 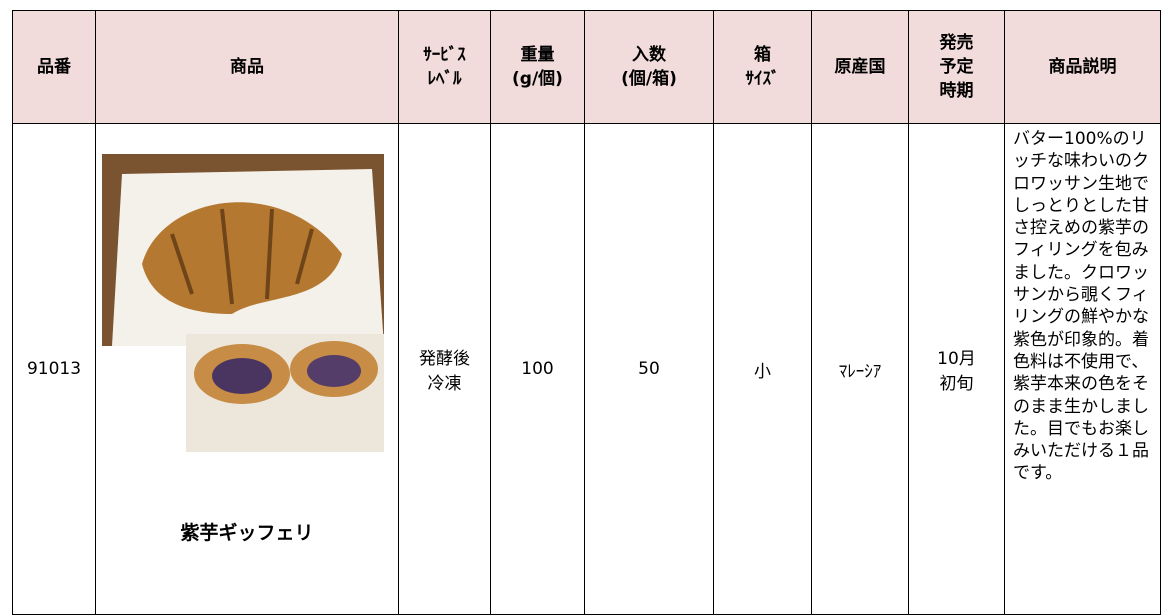 What do you see at coordinates (956, 369) in the screenshot?
I see `release-cell: 10月 初旬` at bounding box center [956, 369].